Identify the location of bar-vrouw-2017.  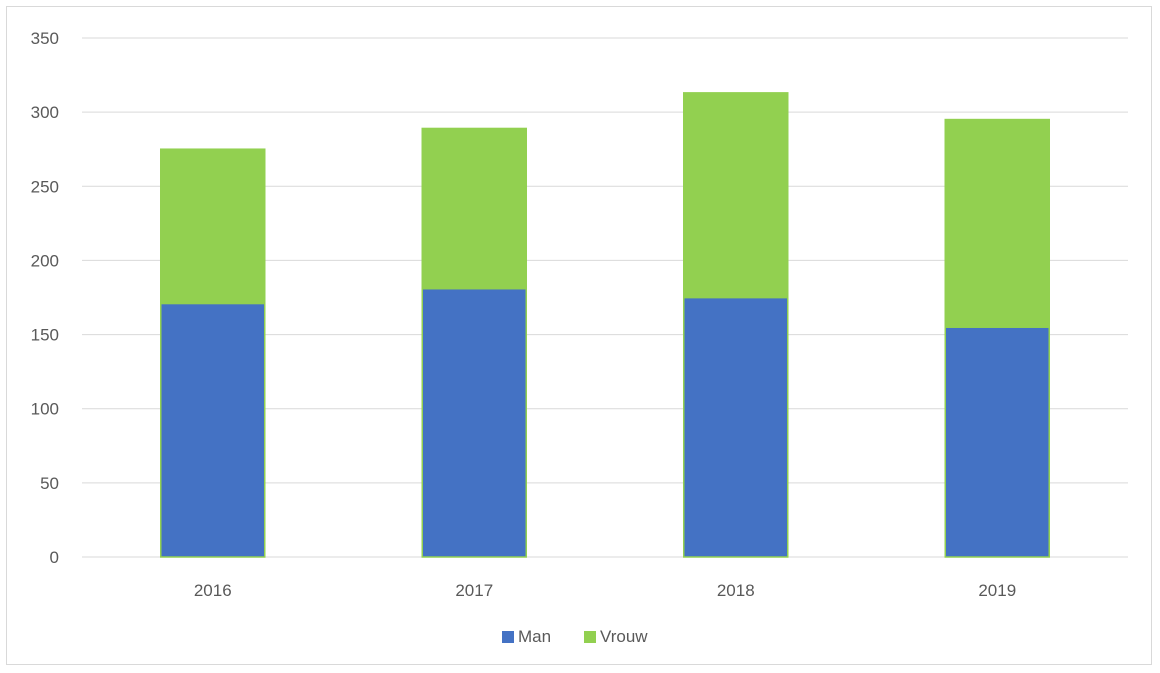
(474, 208).